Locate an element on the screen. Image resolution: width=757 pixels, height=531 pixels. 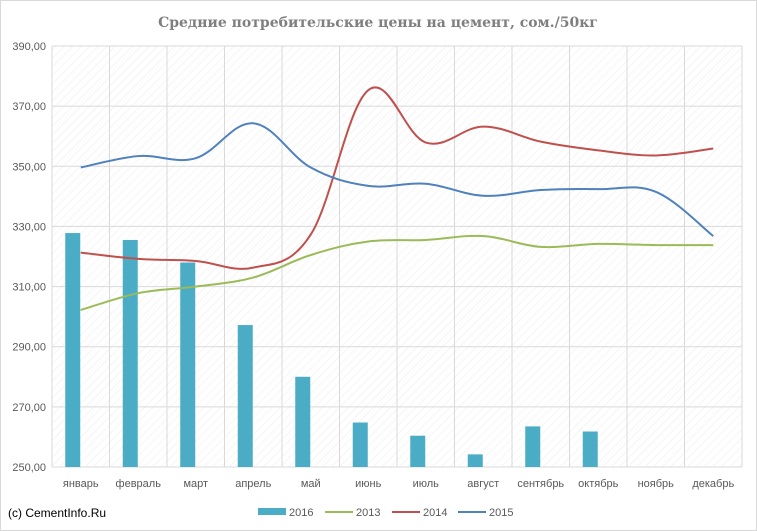
y-tick-label: 370,00 is located at coordinates (29, 107).